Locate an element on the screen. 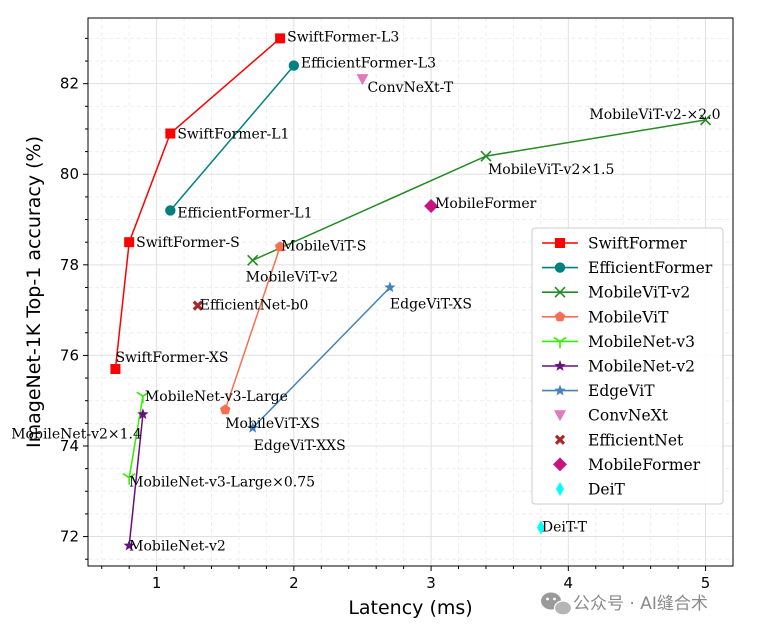 The height and width of the screenshot is (634, 760). point-label: MobileNet-v2×1.4 is located at coordinates (76, 434).